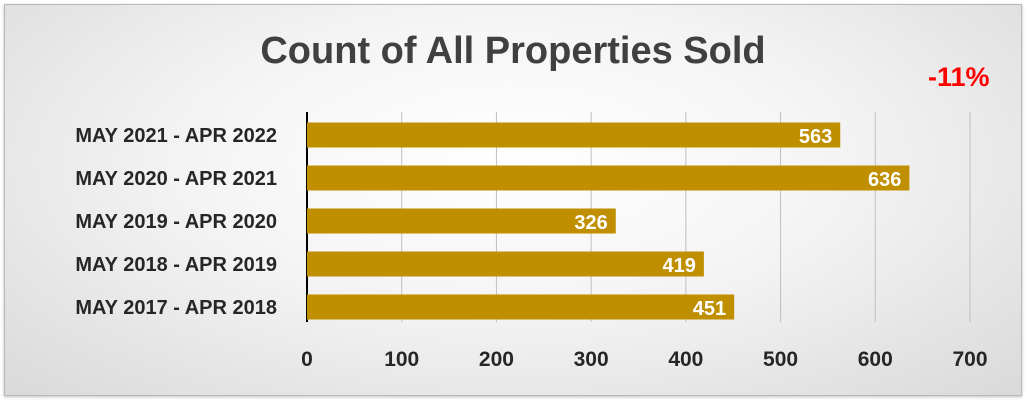  Describe the element at coordinates (176, 308) in the screenshot. I see `category-label: MAY 2017 - APR 2018` at that location.